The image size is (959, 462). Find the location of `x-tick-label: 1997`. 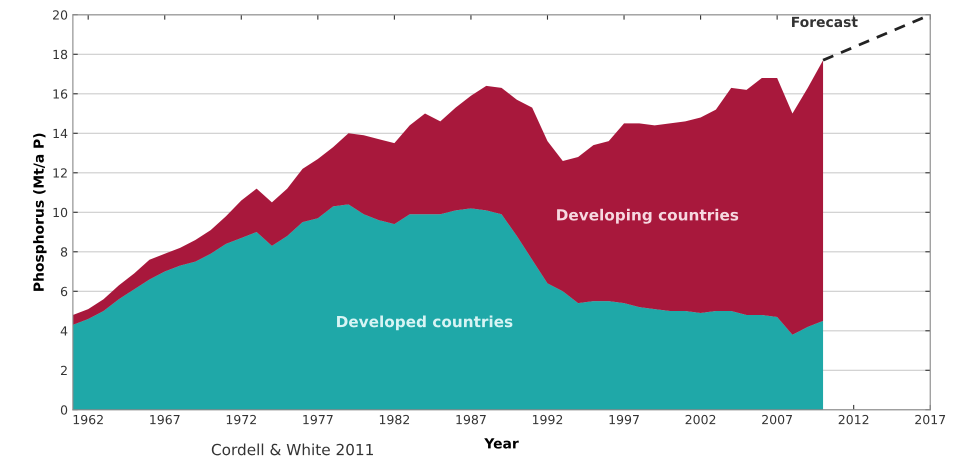

x-tick-label: 1997 is located at coordinates (624, 419).